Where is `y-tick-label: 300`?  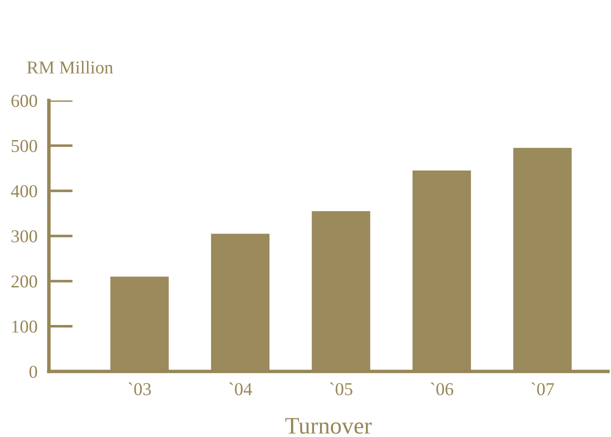 y-tick-label: 300 is located at coordinates (25, 236).